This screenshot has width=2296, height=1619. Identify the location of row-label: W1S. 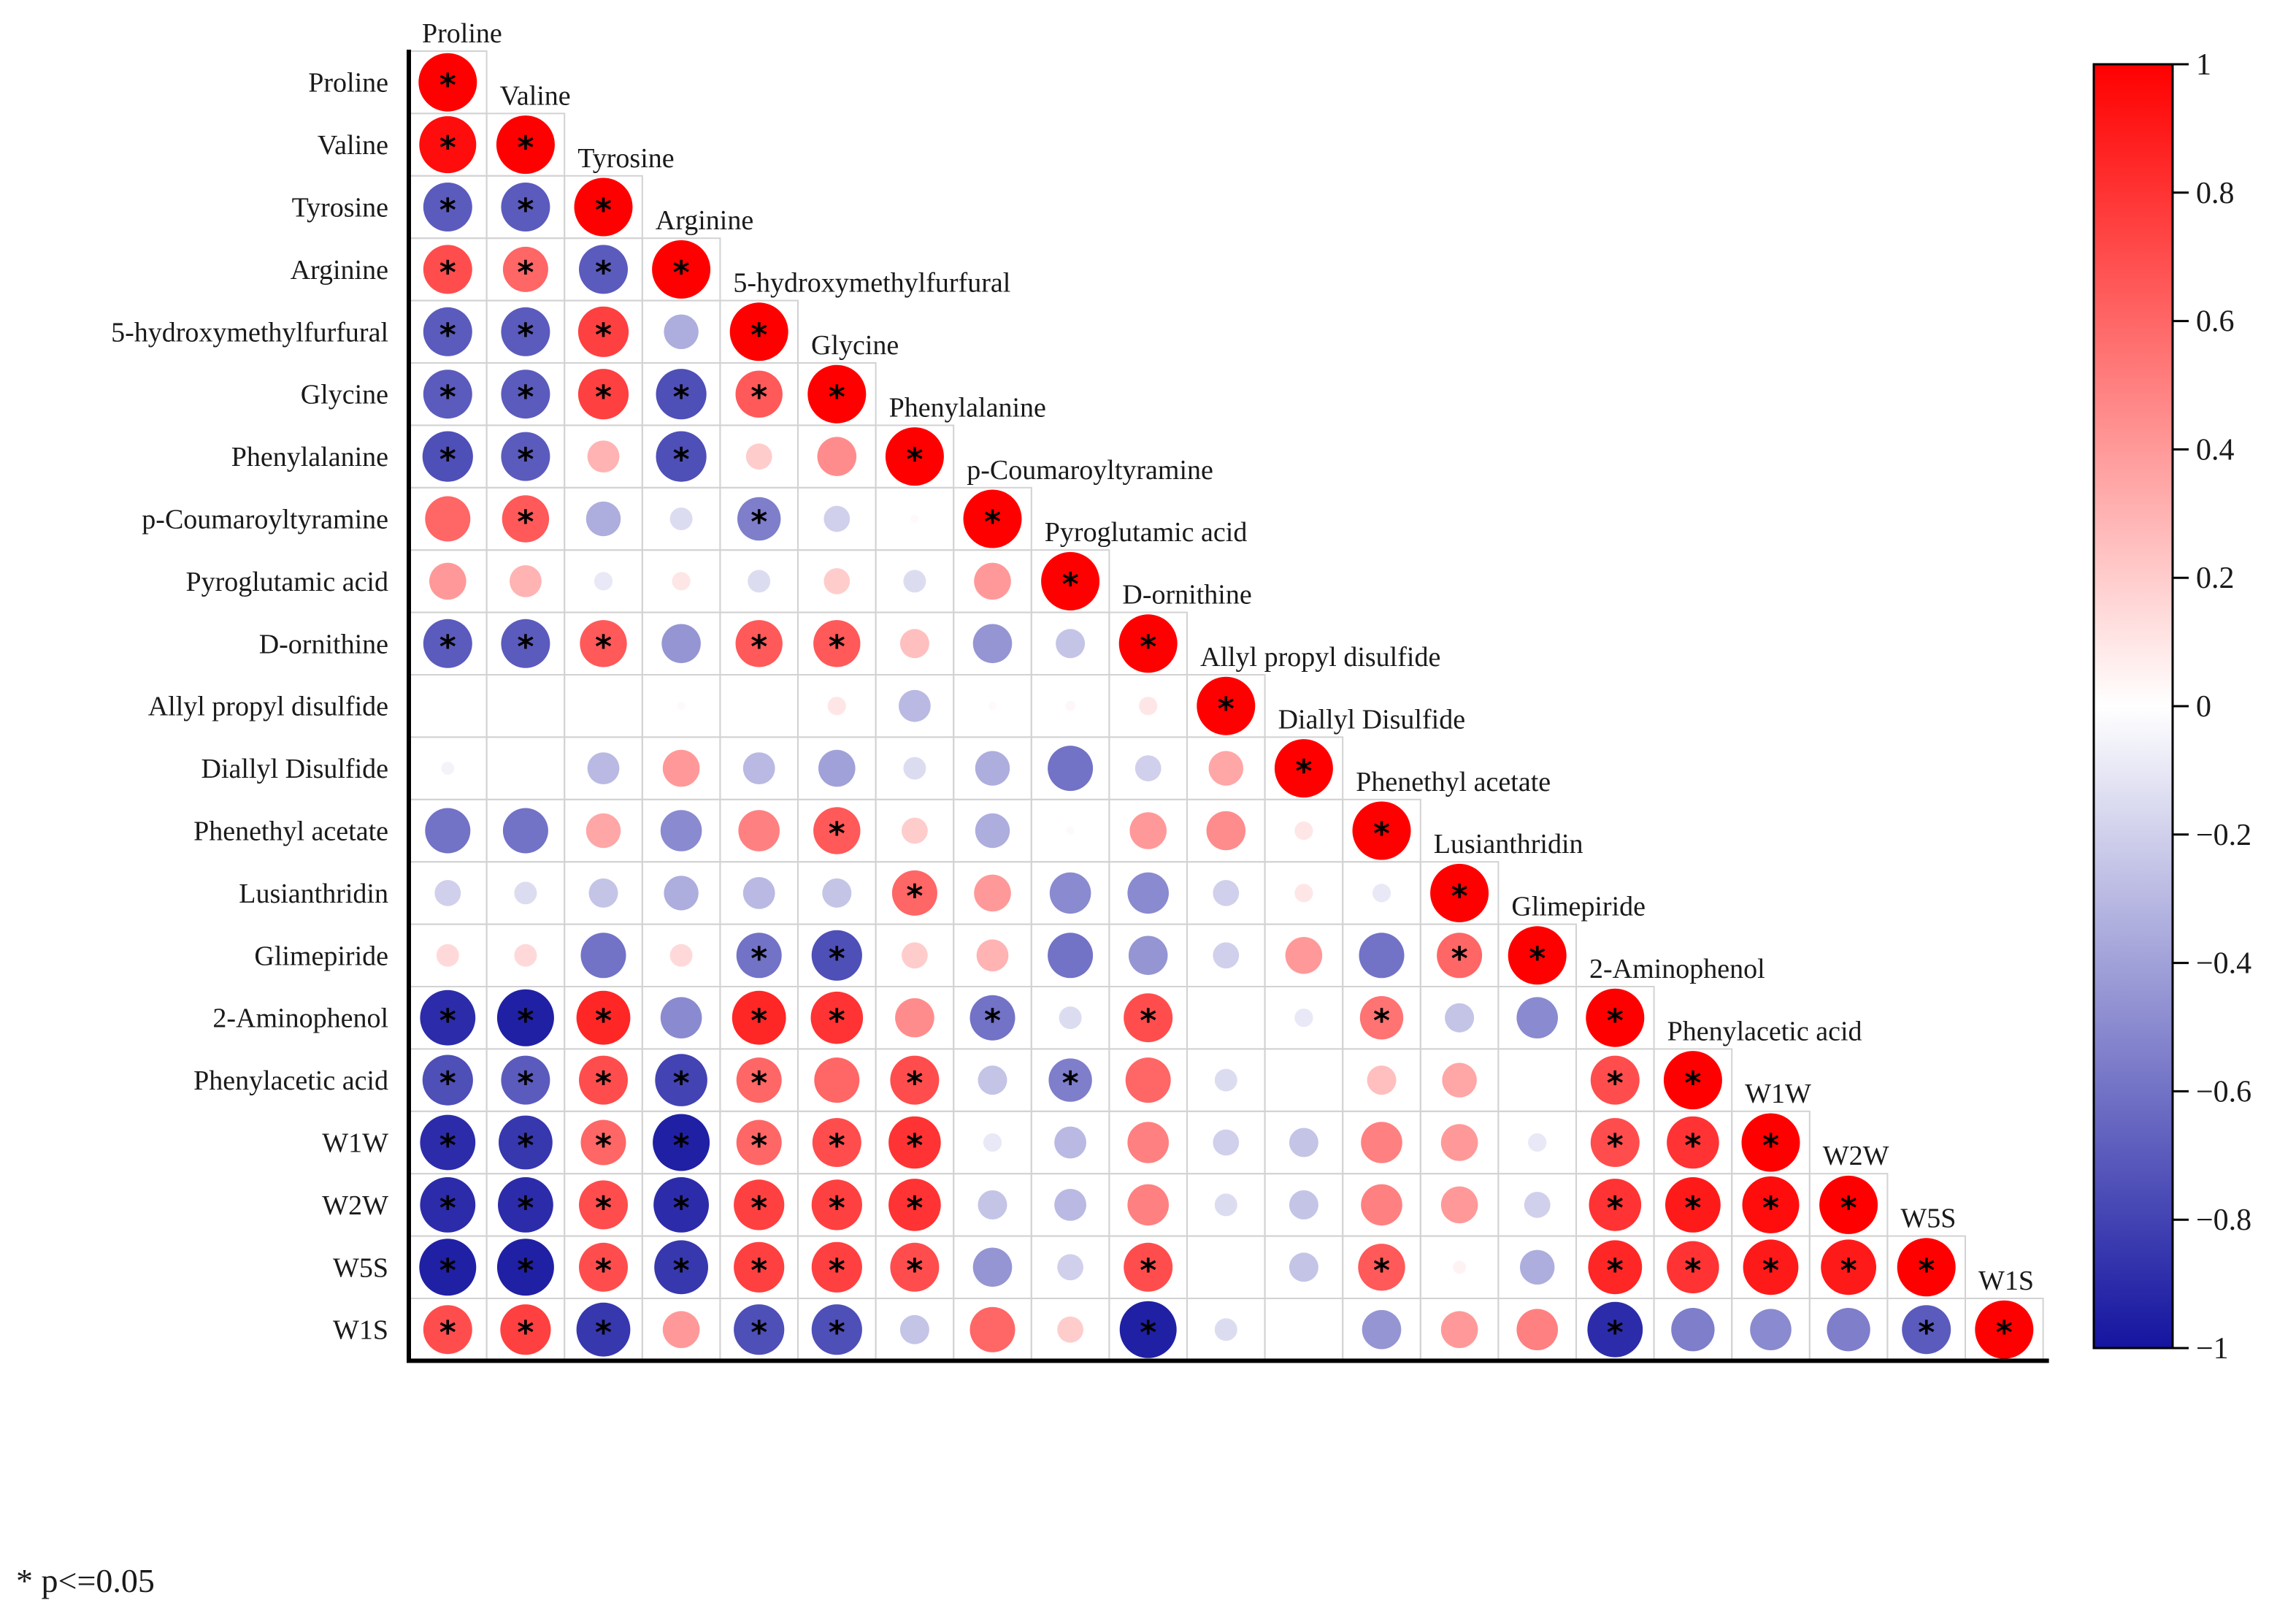
(360, 1330).